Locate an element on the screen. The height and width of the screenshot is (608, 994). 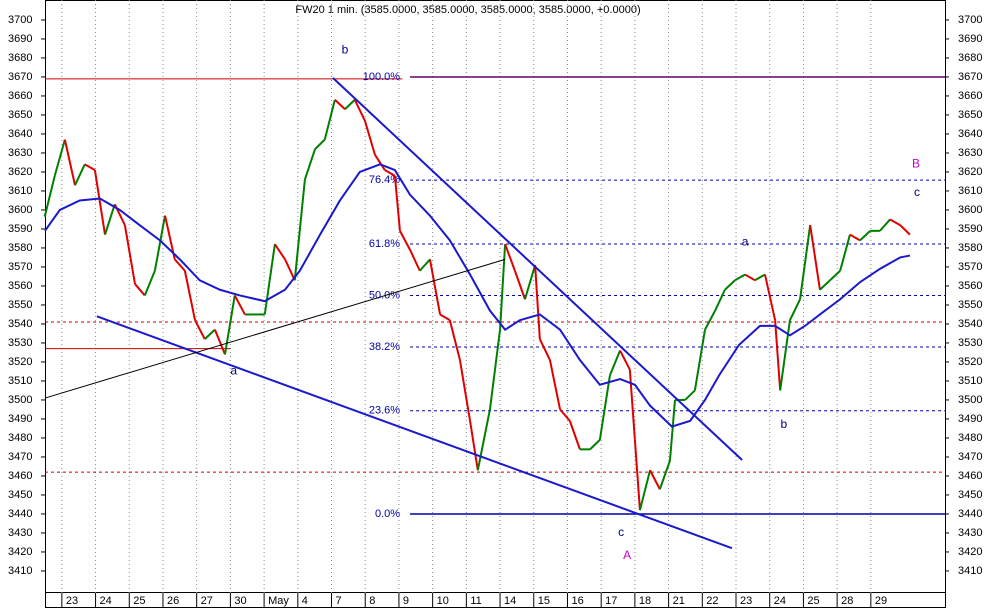
y-tick-label-right: 3500 is located at coordinates (970, 400).